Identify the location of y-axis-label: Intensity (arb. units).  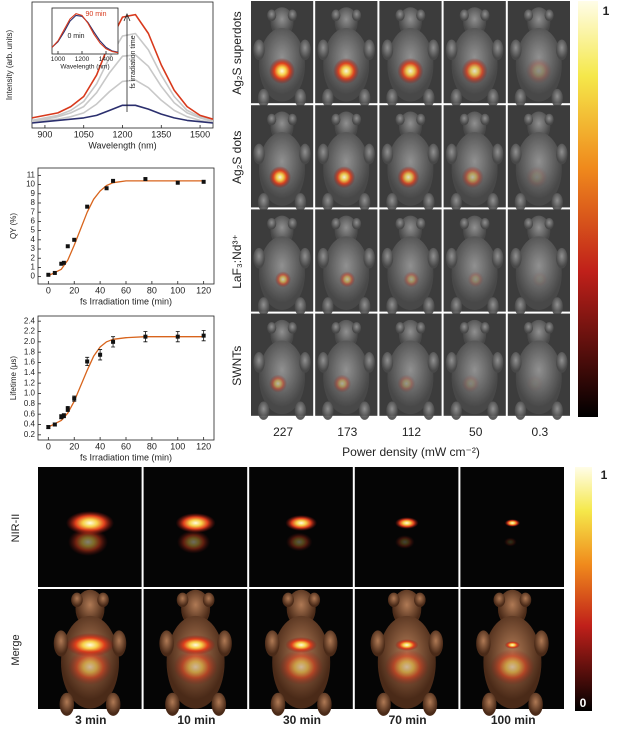
(9, 65).